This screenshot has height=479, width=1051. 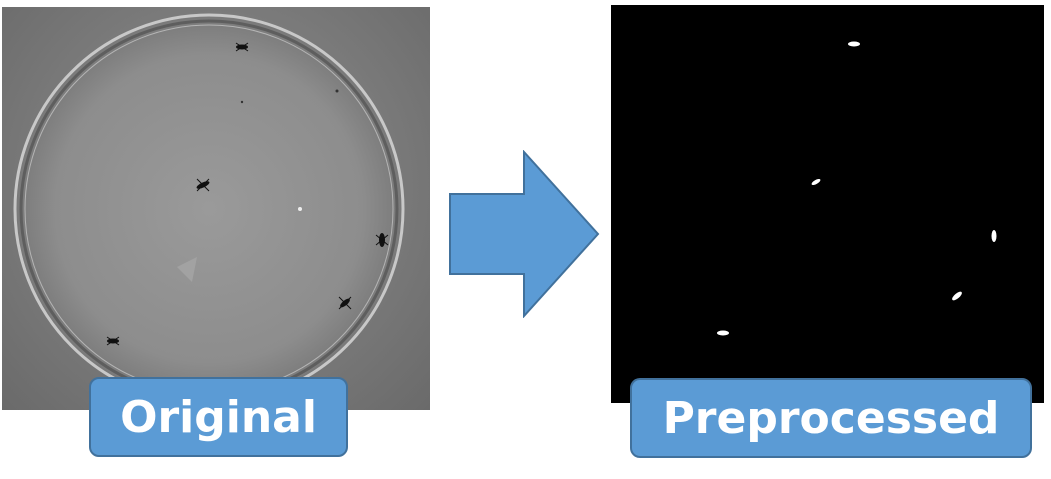 I want to click on glare-mark, so click(x=187, y=269).